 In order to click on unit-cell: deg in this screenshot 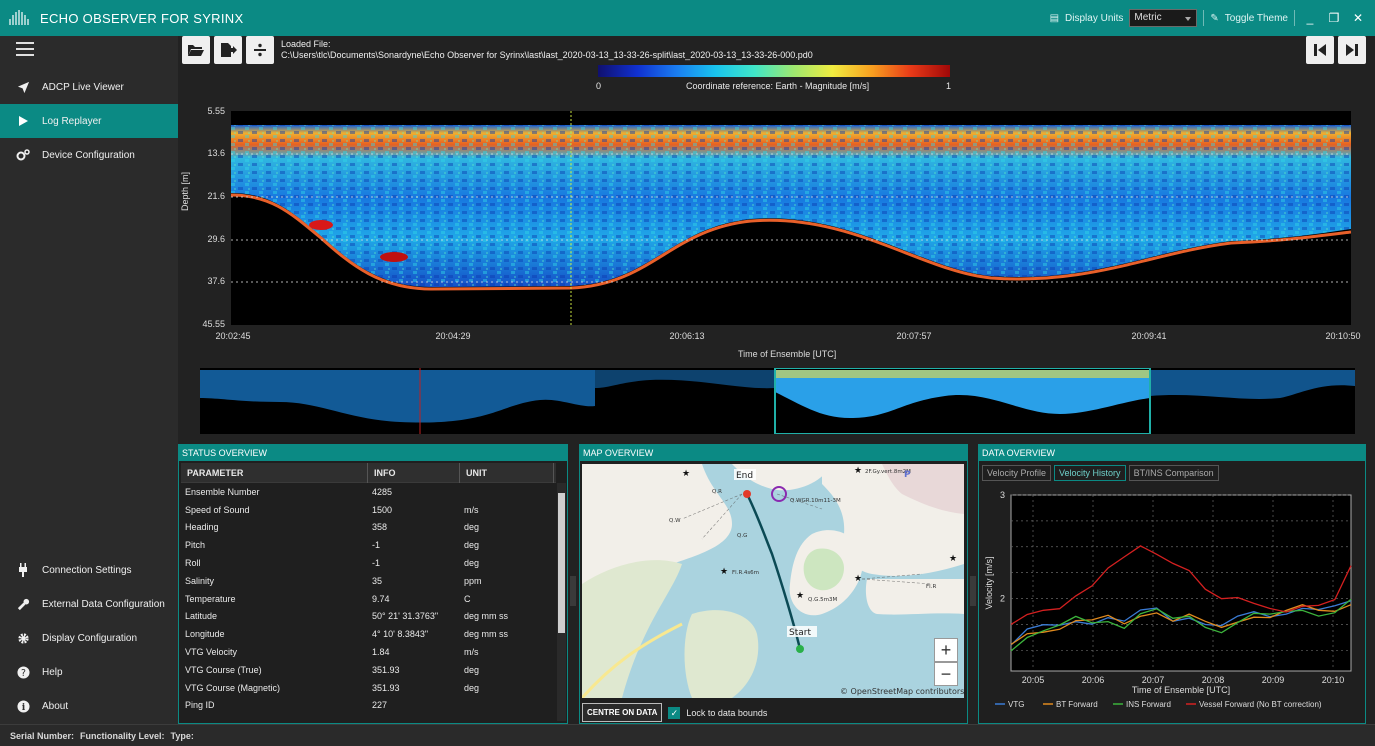, I will do `click(472, 687)`.